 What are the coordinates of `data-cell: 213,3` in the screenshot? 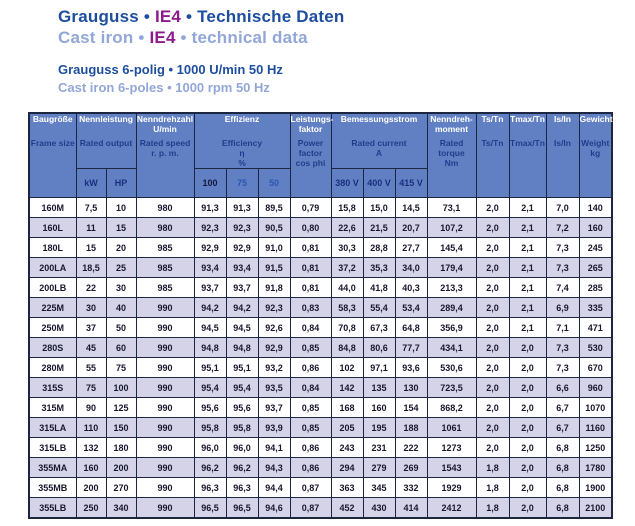 It's located at (451, 287).